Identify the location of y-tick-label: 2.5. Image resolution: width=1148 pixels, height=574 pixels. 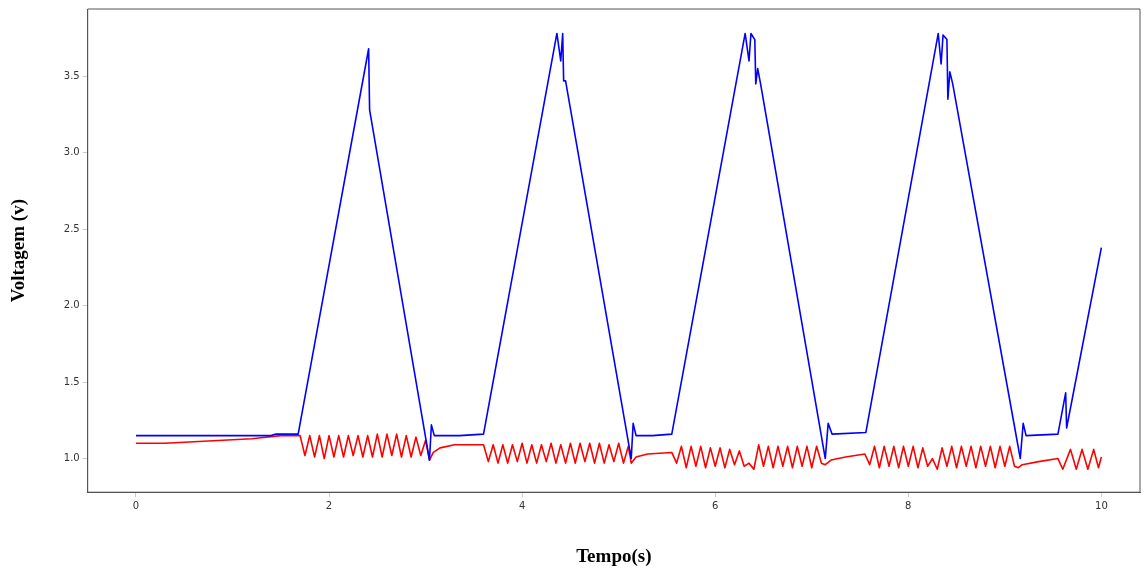
(71, 228).